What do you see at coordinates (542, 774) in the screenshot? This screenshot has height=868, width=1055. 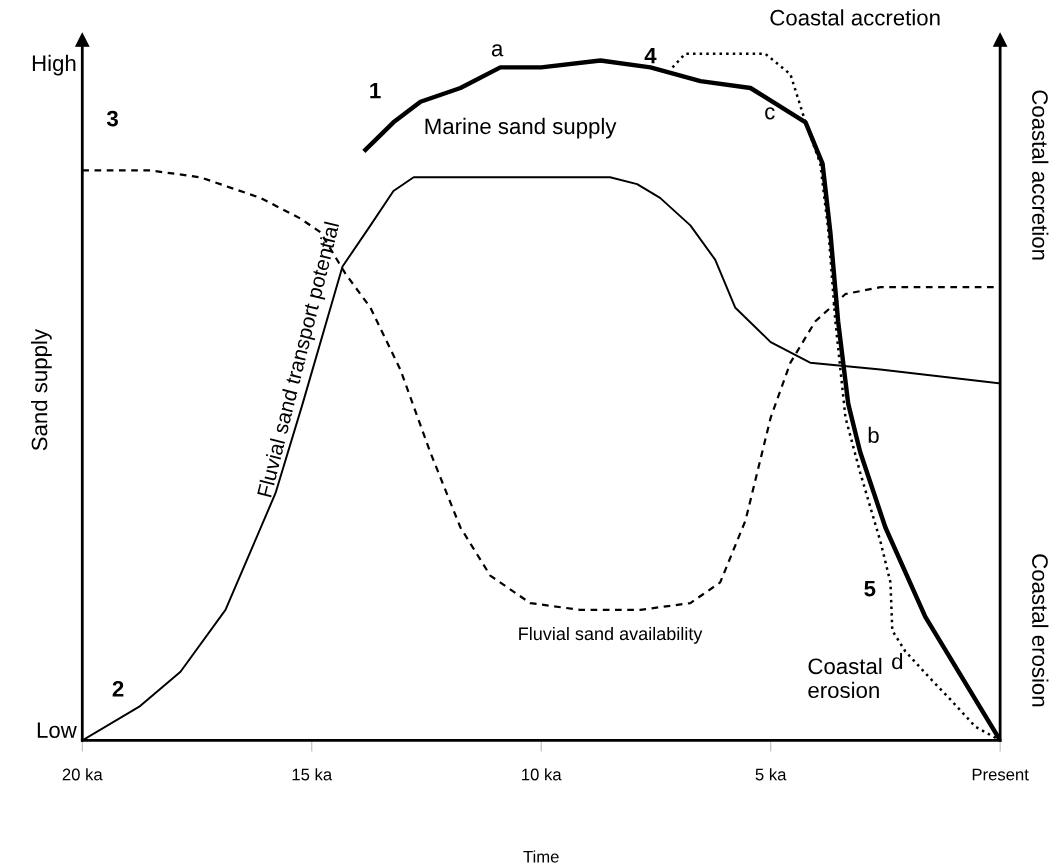 I see `x-tick-label: 10 ka` at bounding box center [542, 774].